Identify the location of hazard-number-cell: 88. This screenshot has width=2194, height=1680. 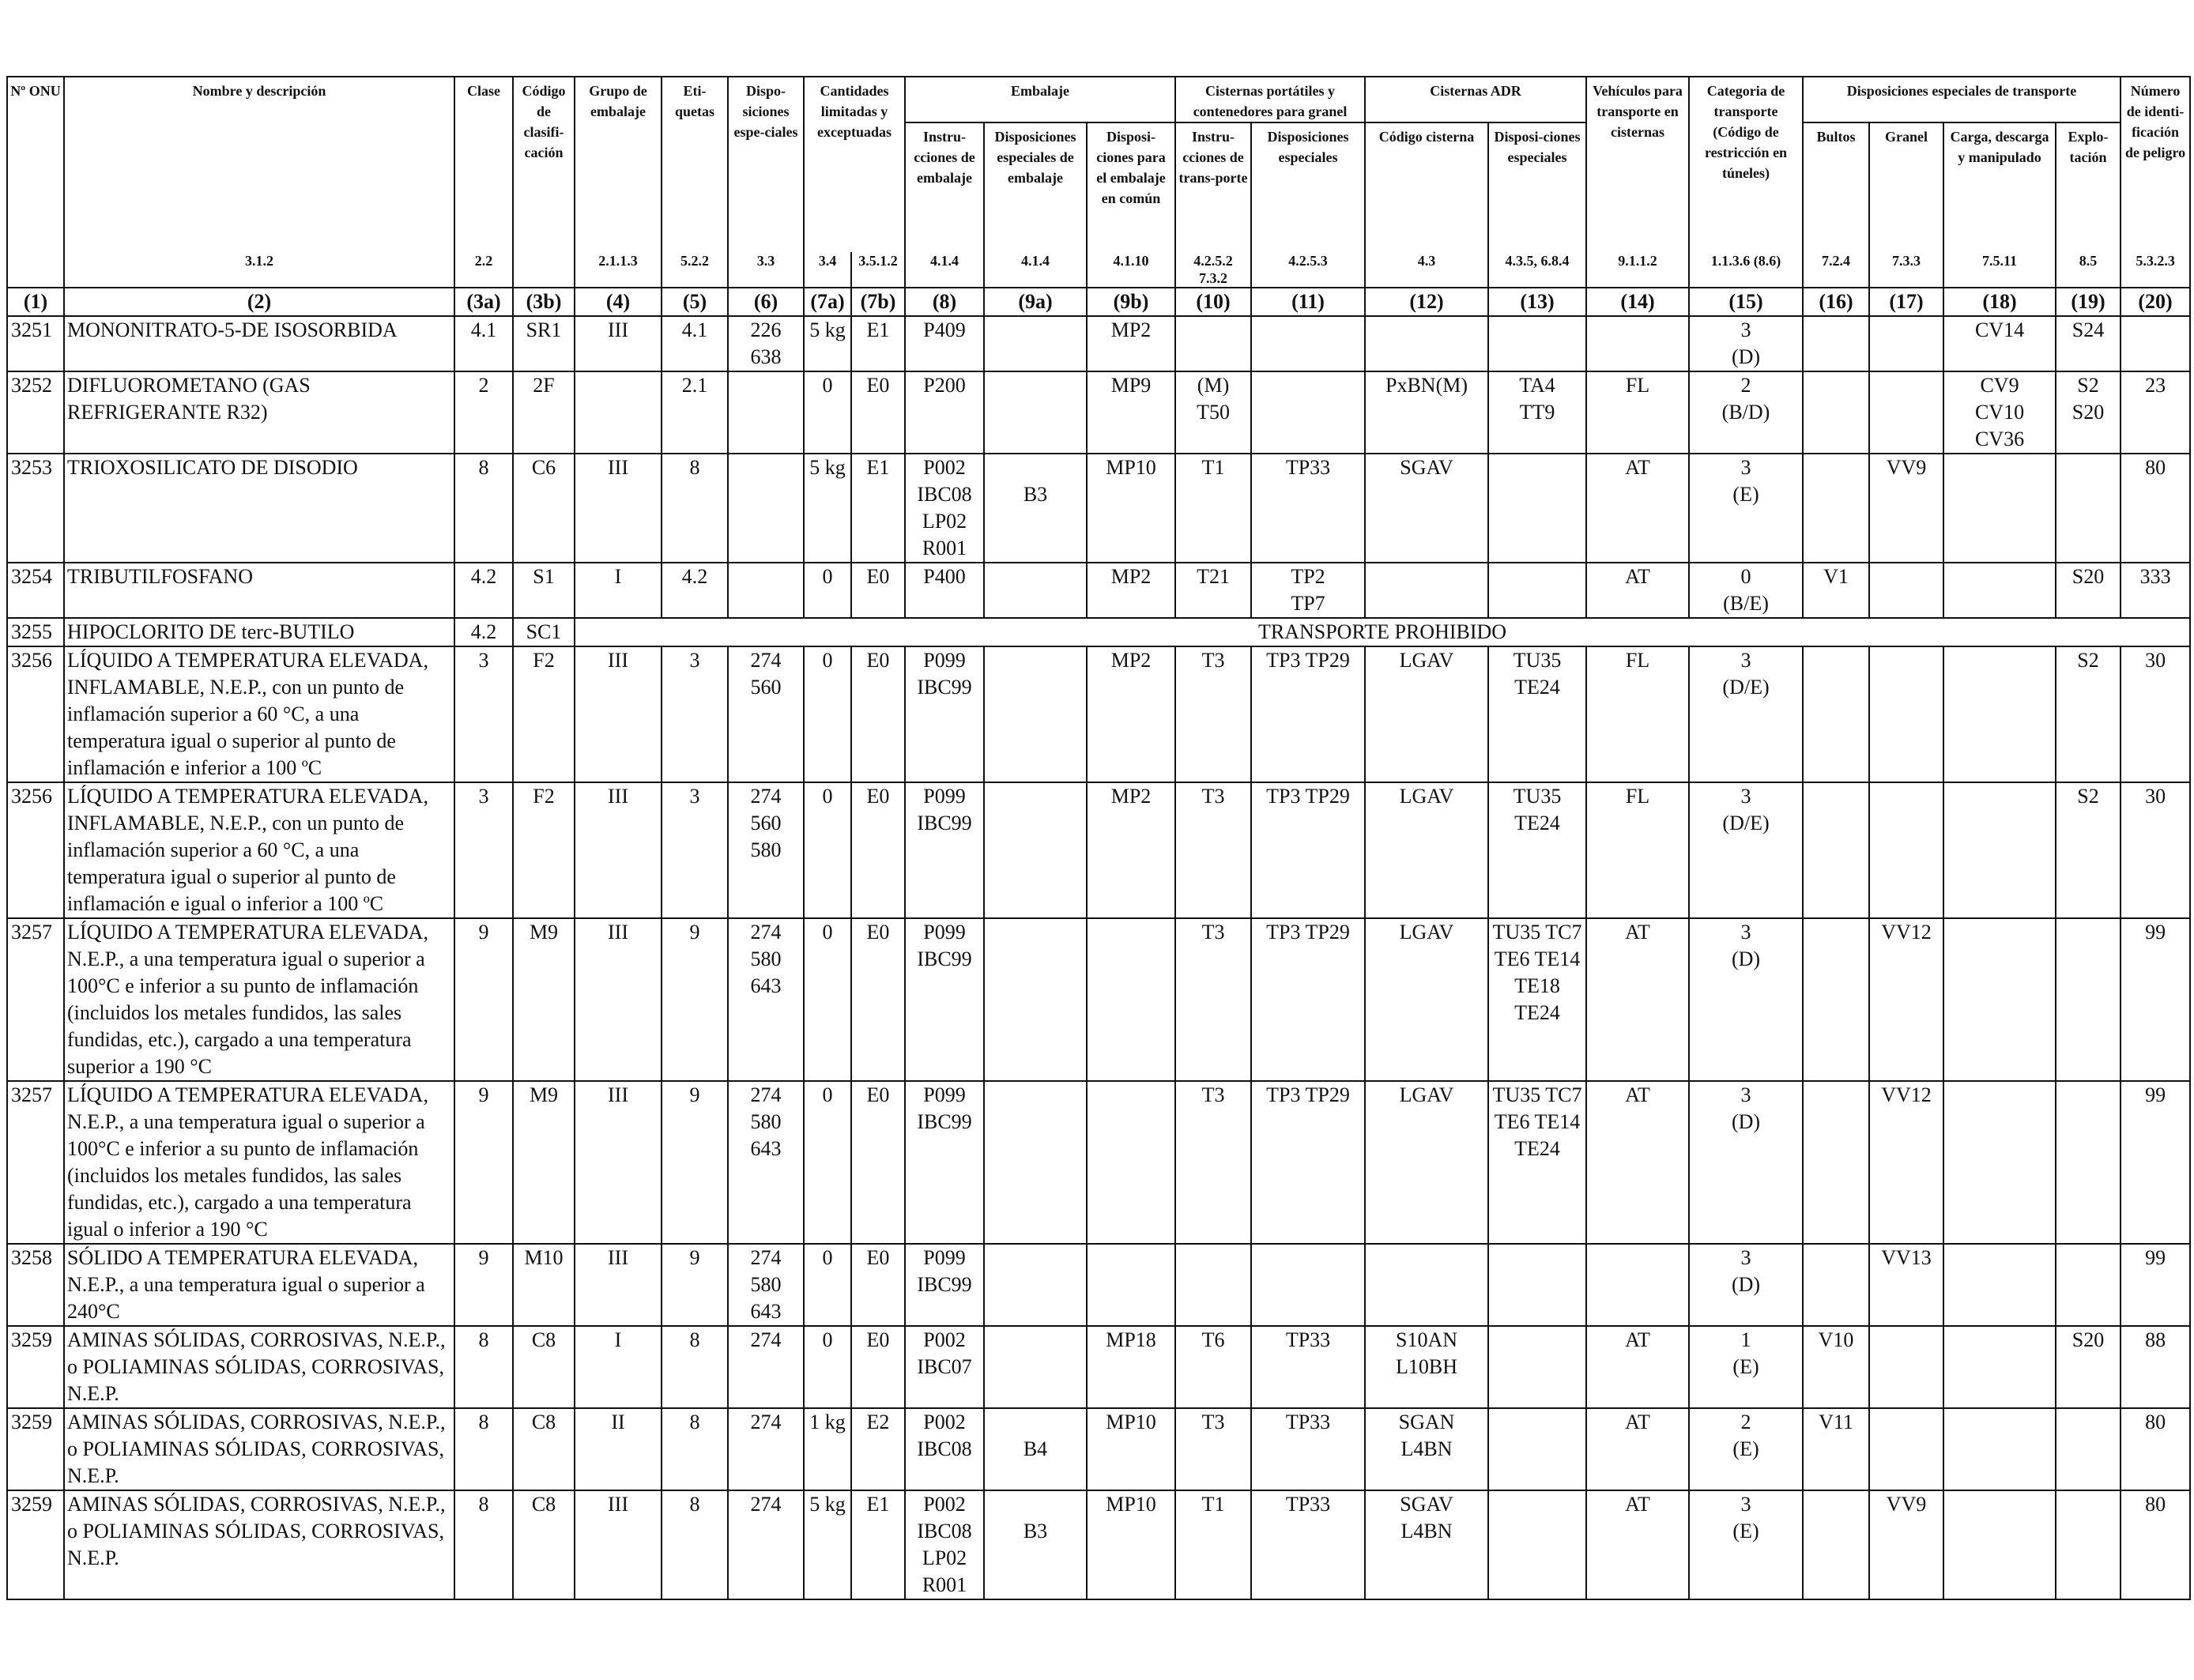
(2156, 1367).